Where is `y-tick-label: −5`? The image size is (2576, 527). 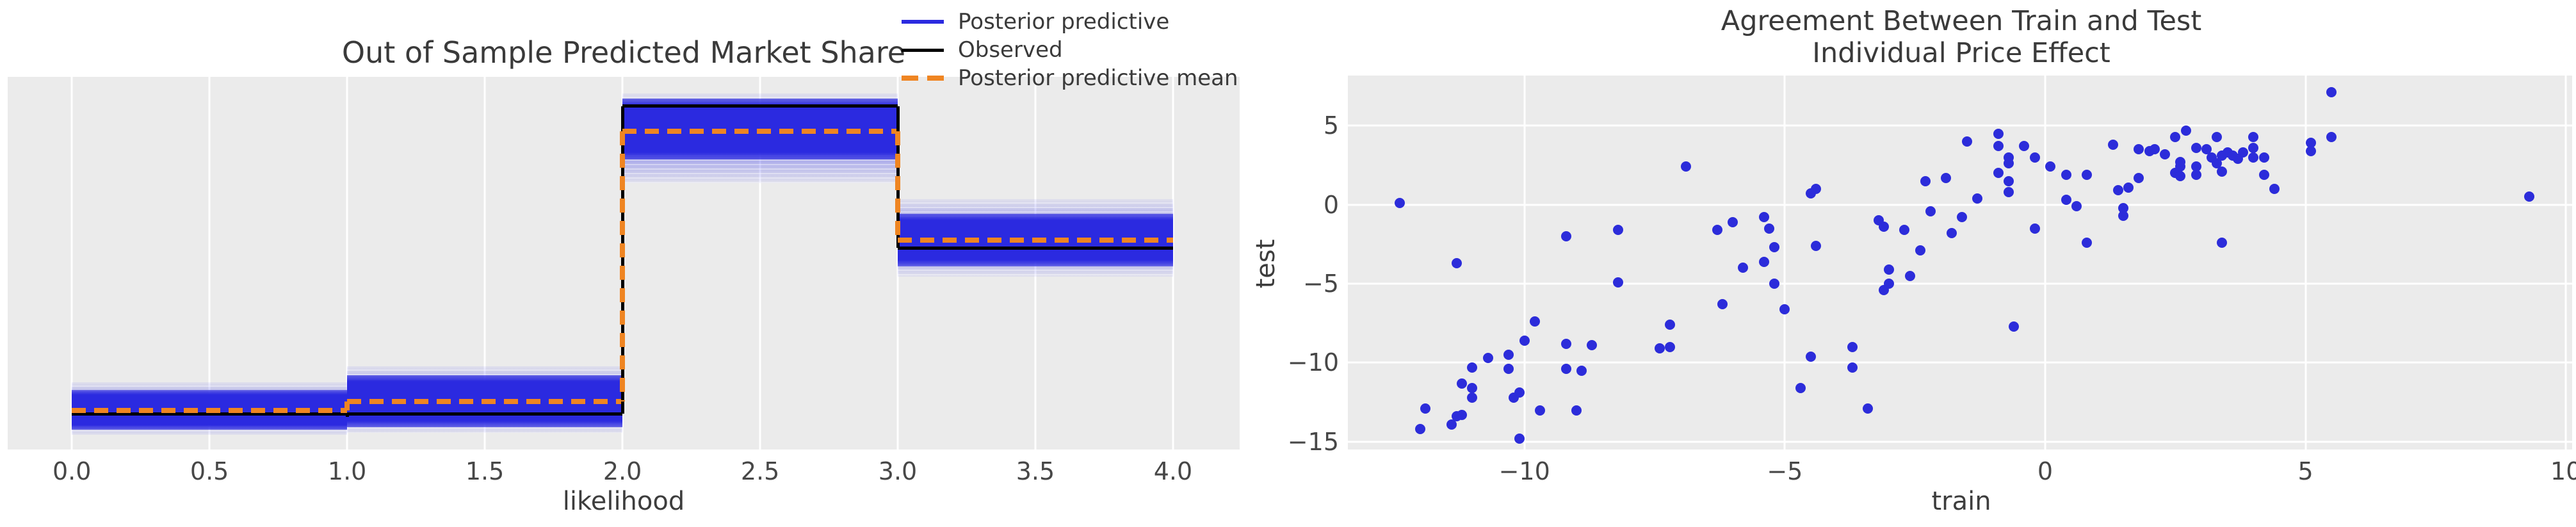 y-tick-label: −5 is located at coordinates (1320, 284).